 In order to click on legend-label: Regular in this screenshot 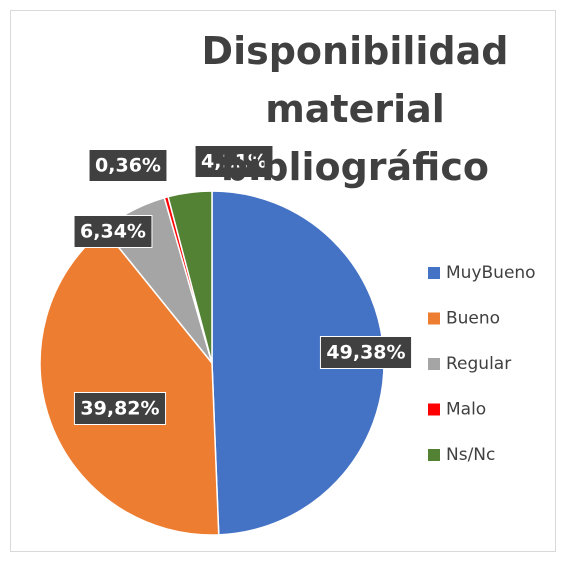, I will do `click(478, 364)`.